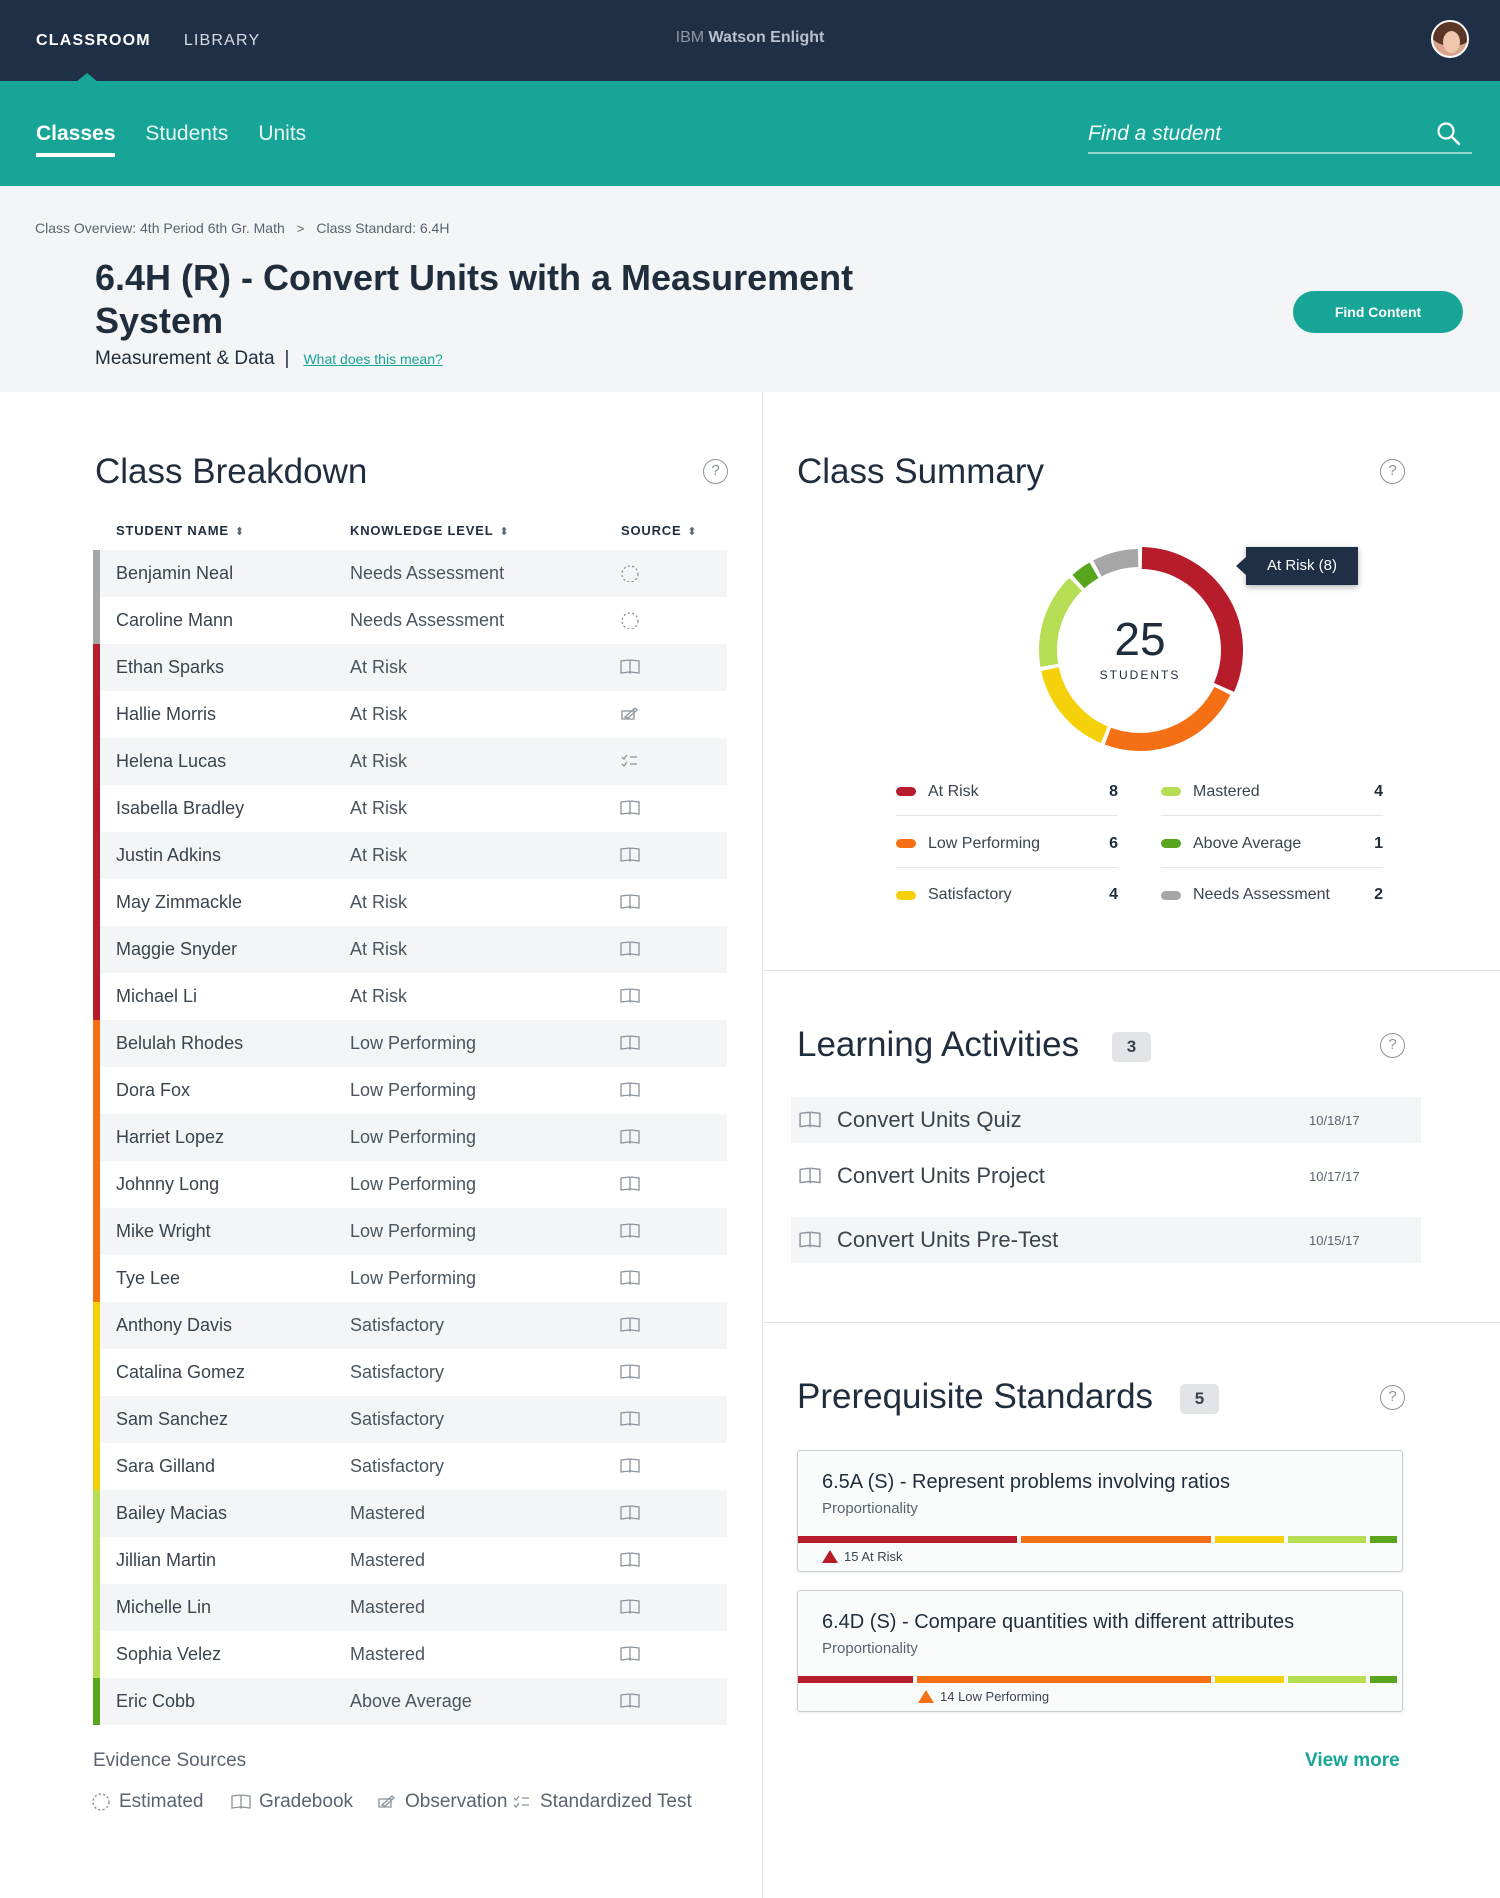 The width and height of the screenshot is (1500, 1898). Describe the element at coordinates (410, 1560) in the screenshot. I see `table-row: Jillian Martin Mastered` at that location.